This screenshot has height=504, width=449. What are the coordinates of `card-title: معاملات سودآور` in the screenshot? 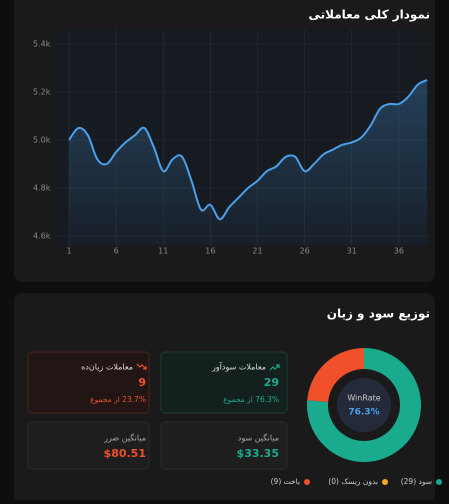 It's located at (238, 367).